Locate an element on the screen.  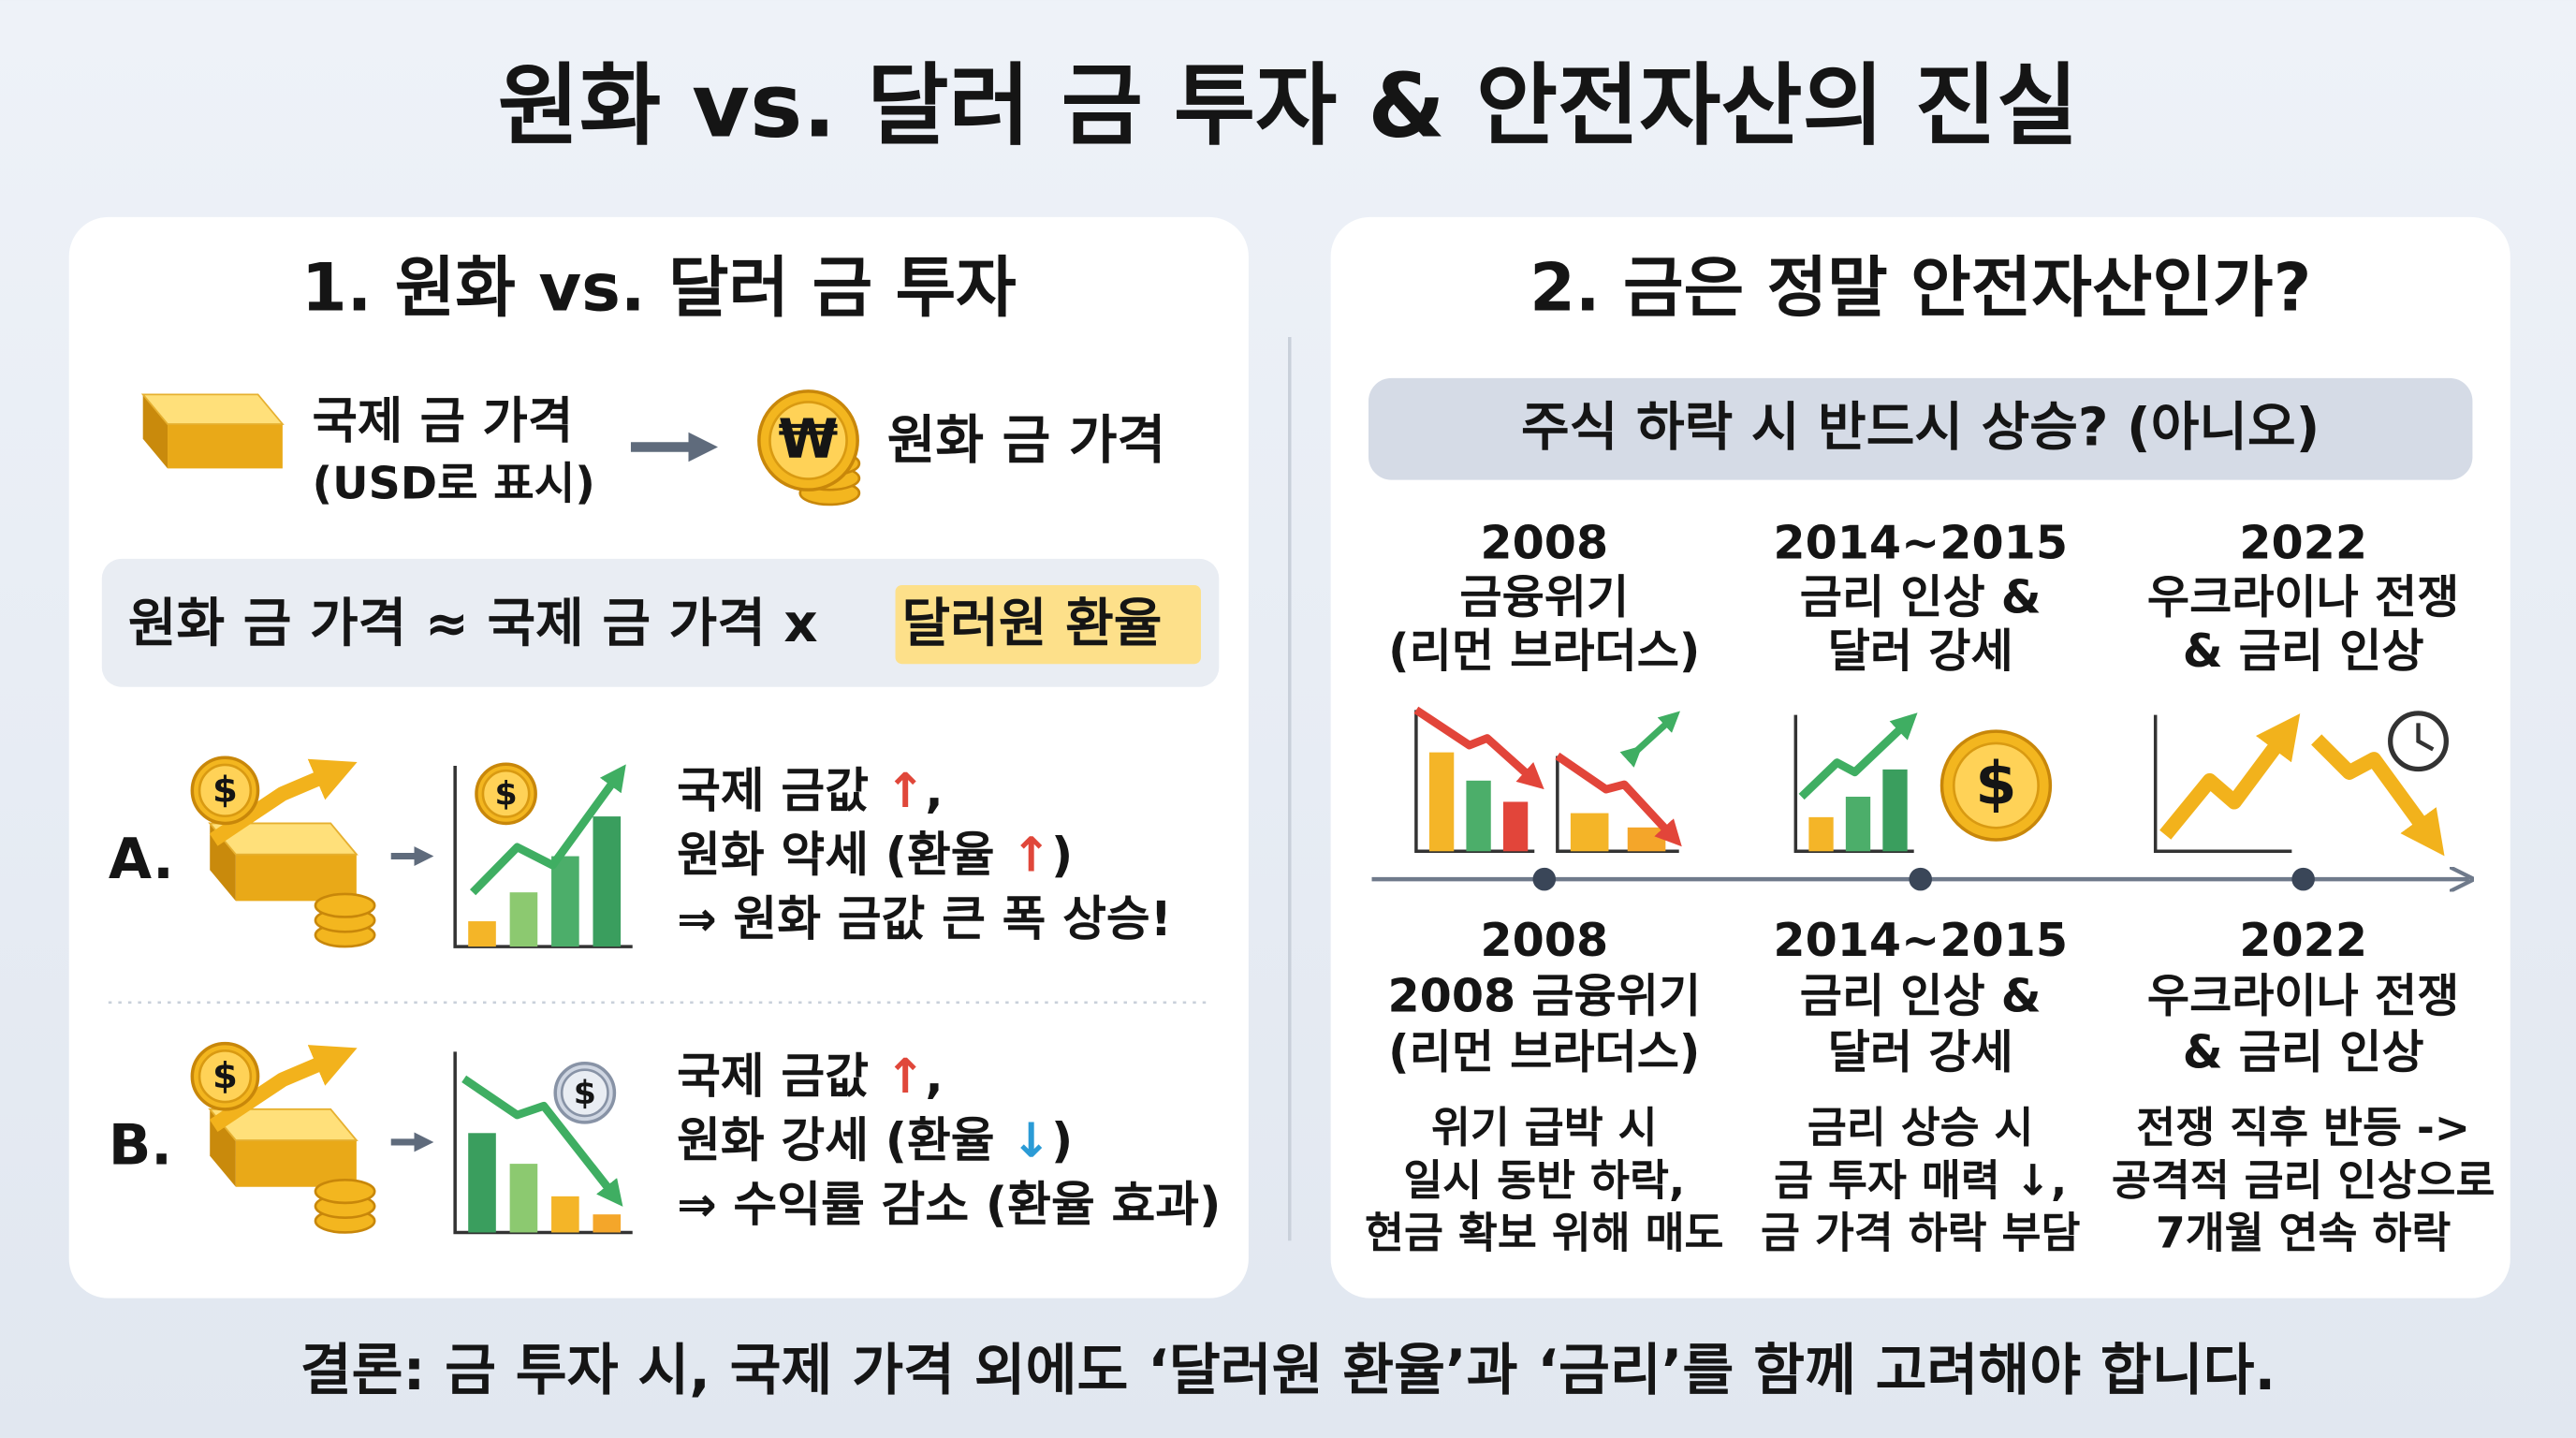
event-description: 공격적 금리 인상으로 is located at coordinates (2304, 1180).